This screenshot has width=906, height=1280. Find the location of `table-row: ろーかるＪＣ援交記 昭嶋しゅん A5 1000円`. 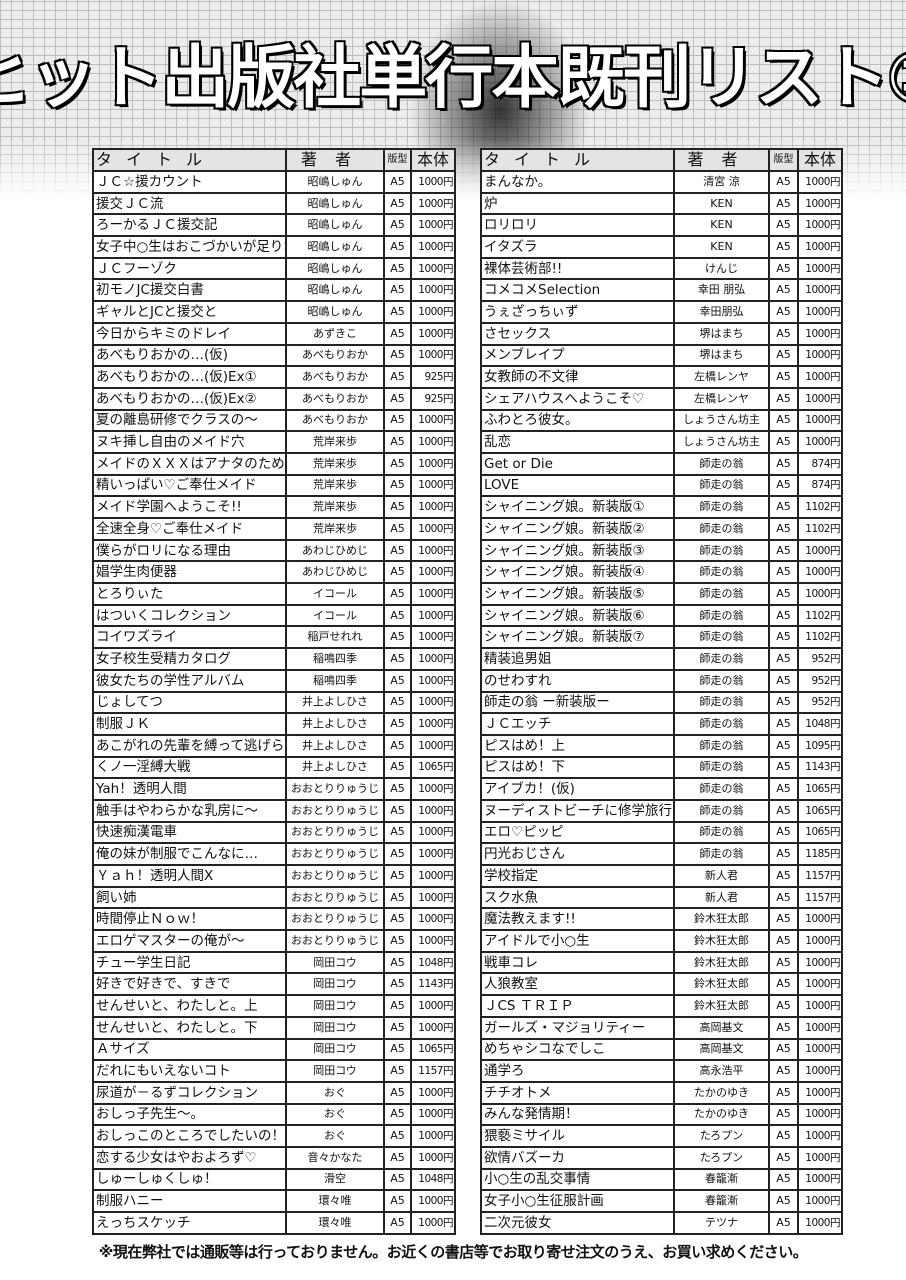

table-row: ろーかるＪＣ援交記 昭嶋しゅん A5 1000円 is located at coordinates (274, 225).